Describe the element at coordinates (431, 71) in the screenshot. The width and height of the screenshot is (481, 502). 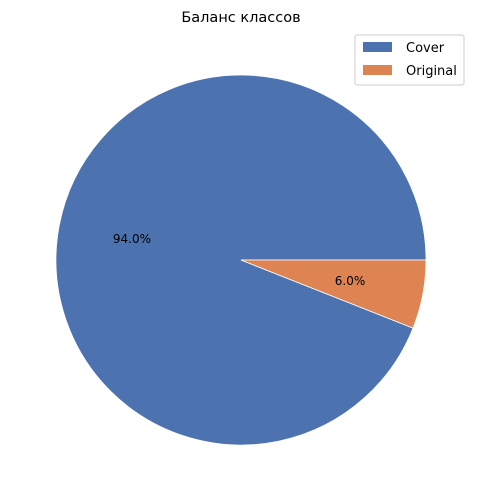
I see `legend-label-original: Original` at that location.